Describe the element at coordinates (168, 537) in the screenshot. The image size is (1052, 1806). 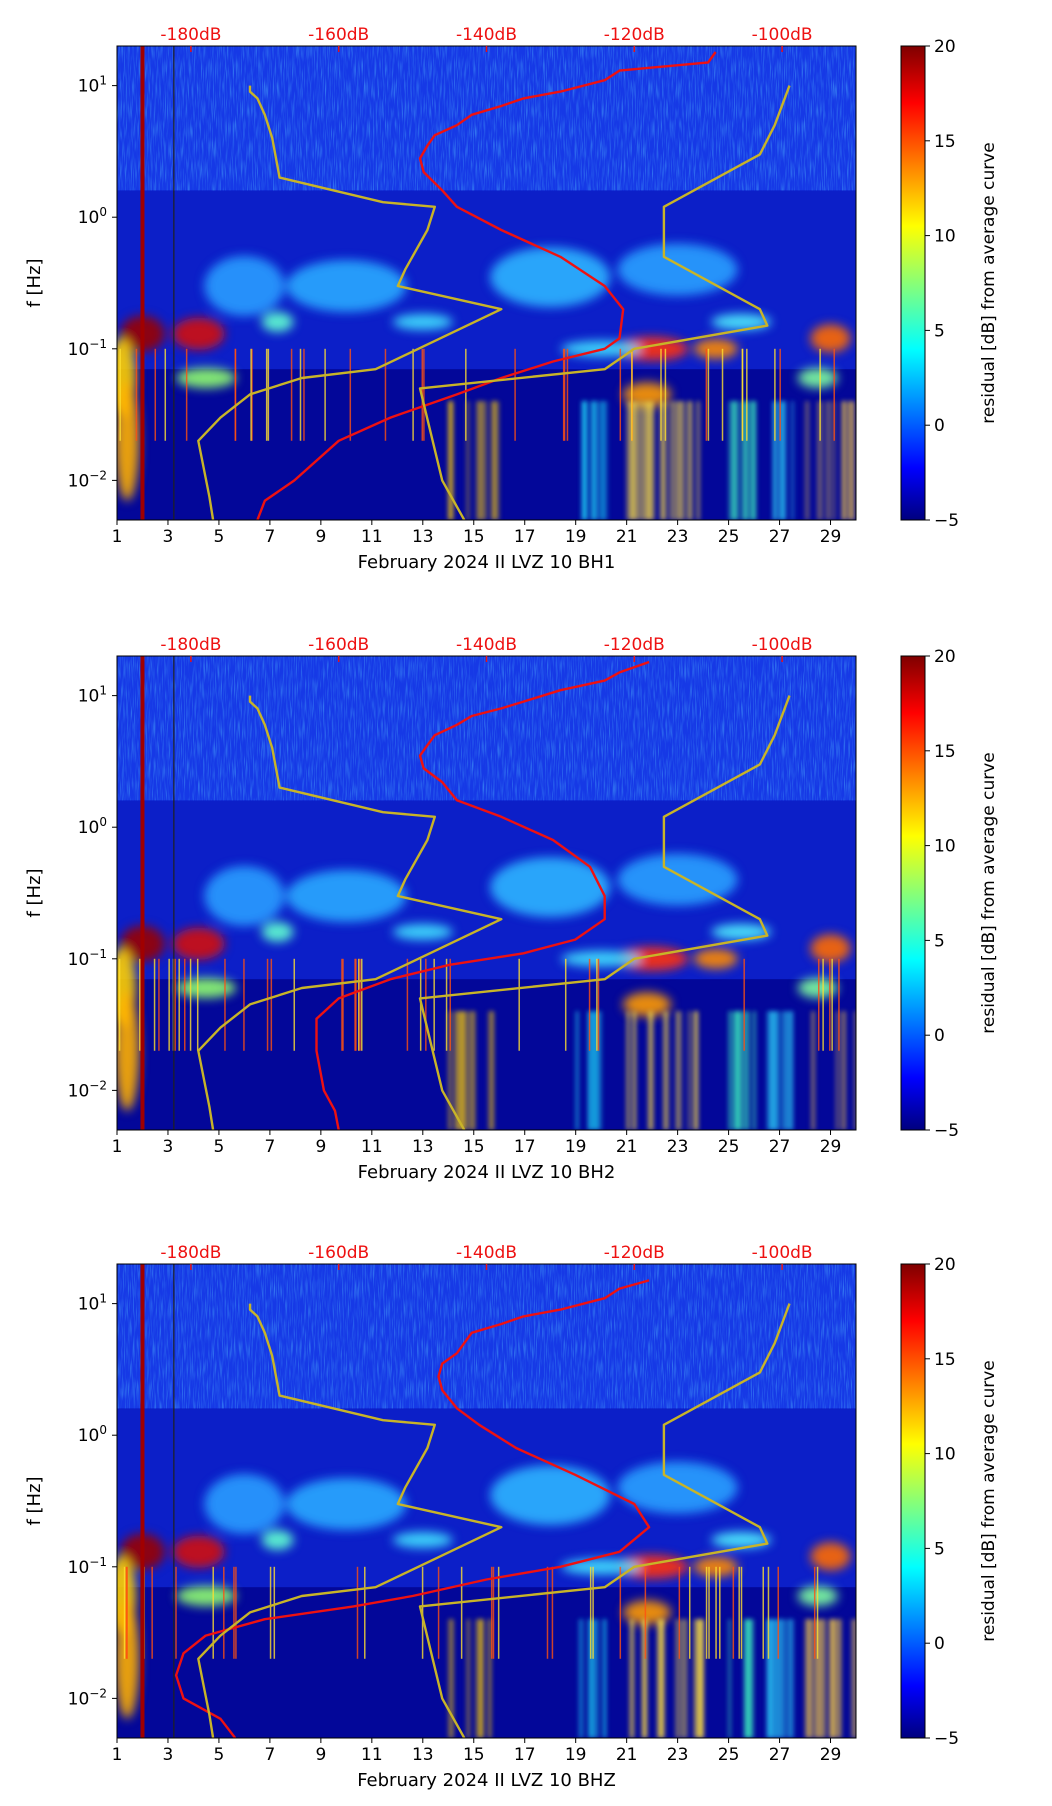
I see `x-tick-label: 3` at that location.